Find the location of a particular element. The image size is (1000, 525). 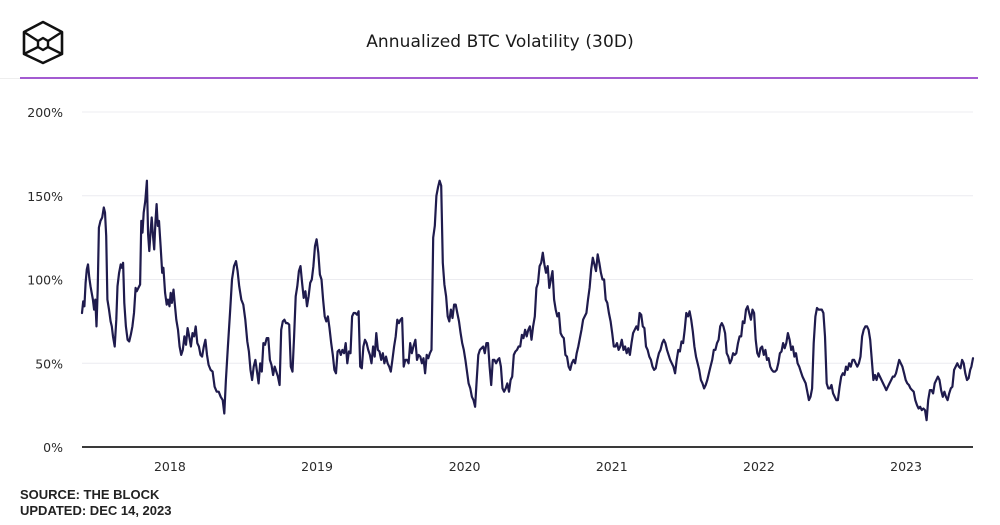

x-tick-label: 2023 is located at coordinates (906, 466).